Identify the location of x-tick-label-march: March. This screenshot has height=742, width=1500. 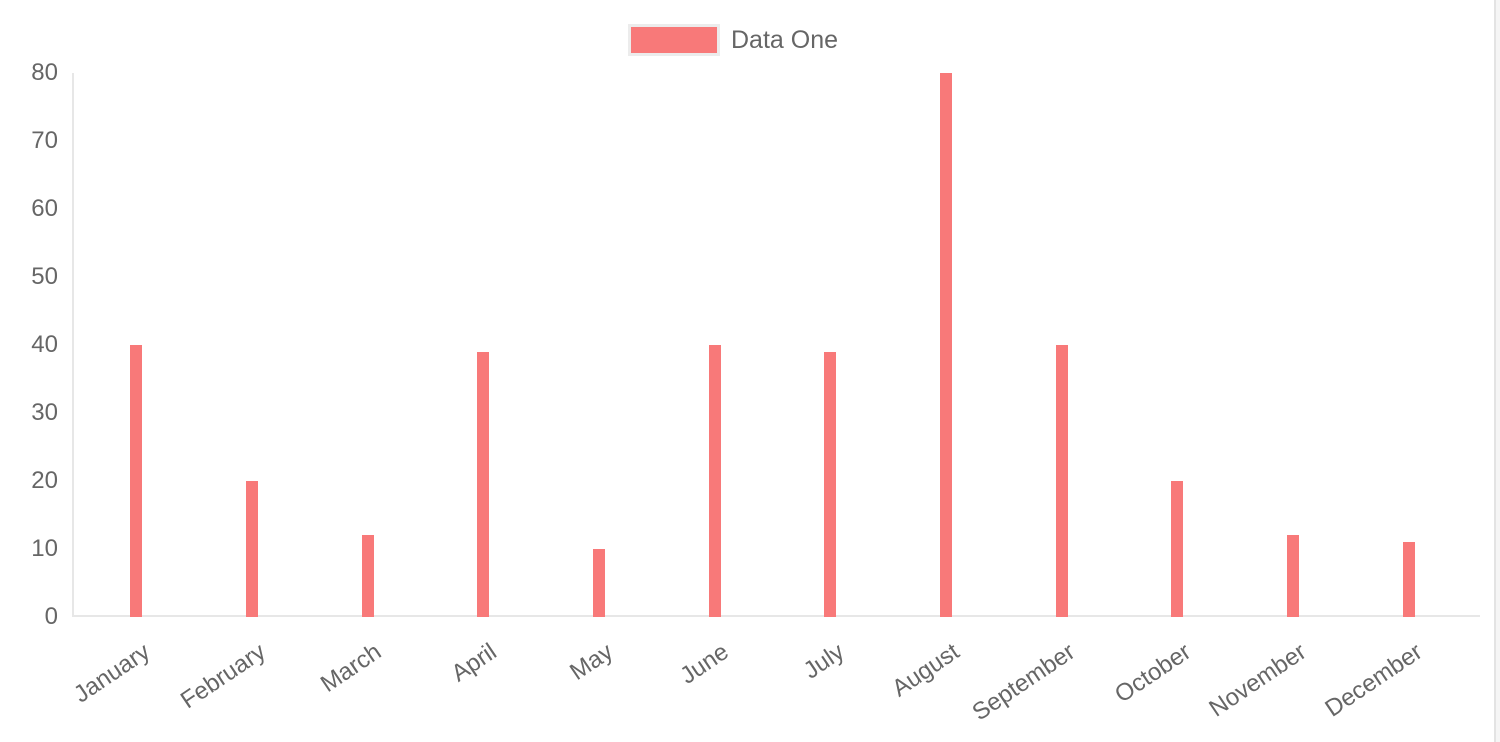
(351, 668).